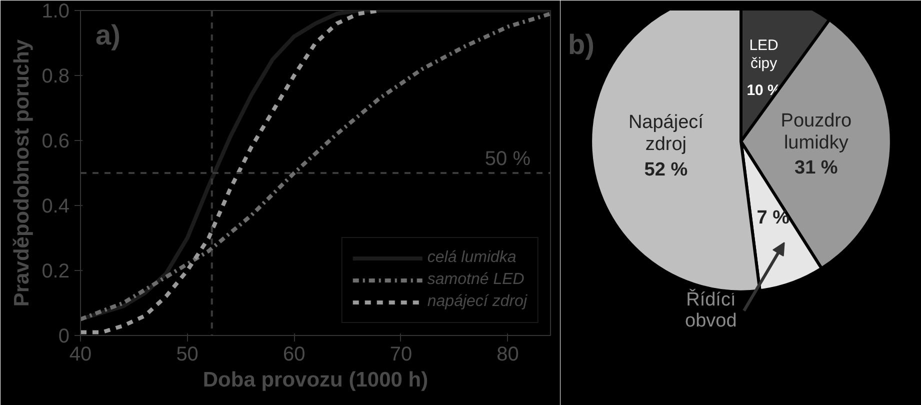 The width and height of the screenshot is (921, 405). What do you see at coordinates (56, 141) in the screenshot?
I see `y-tick-label: 0.6` at bounding box center [56, 141].